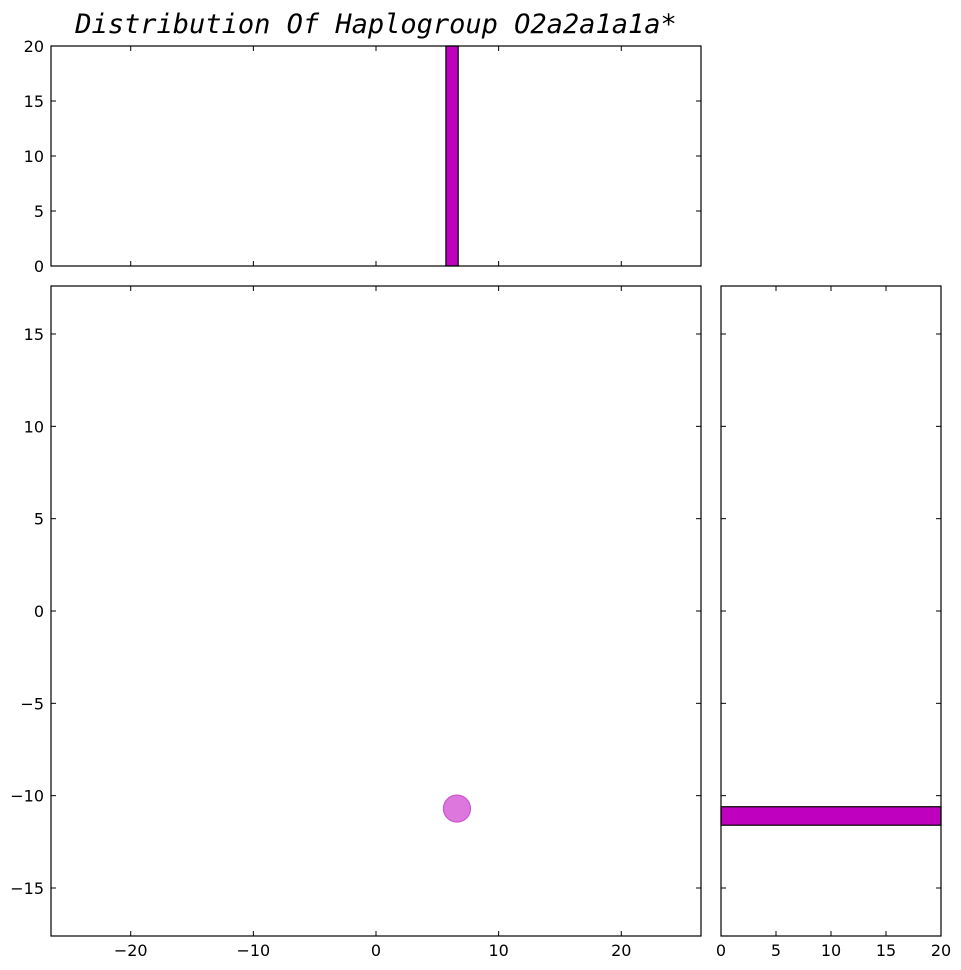 Image resolution: width=961 pixels, height=970 pixels. What do you see at coordinates (831, 816) in the screenshot?
I see `y-histogram-bar` at bounding box center [831, 816].